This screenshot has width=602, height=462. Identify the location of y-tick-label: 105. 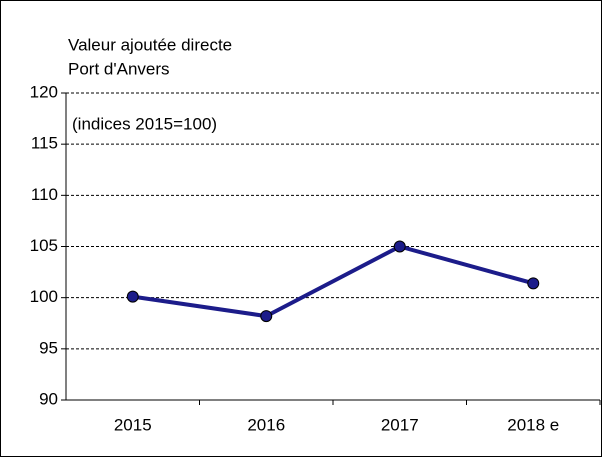
(44, 245).